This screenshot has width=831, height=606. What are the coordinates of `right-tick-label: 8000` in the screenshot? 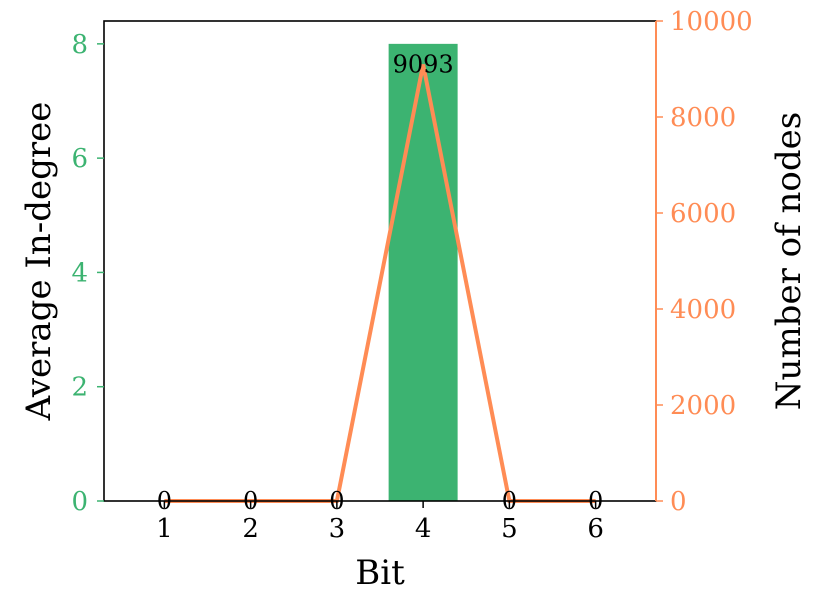 It's located at (703, 118).